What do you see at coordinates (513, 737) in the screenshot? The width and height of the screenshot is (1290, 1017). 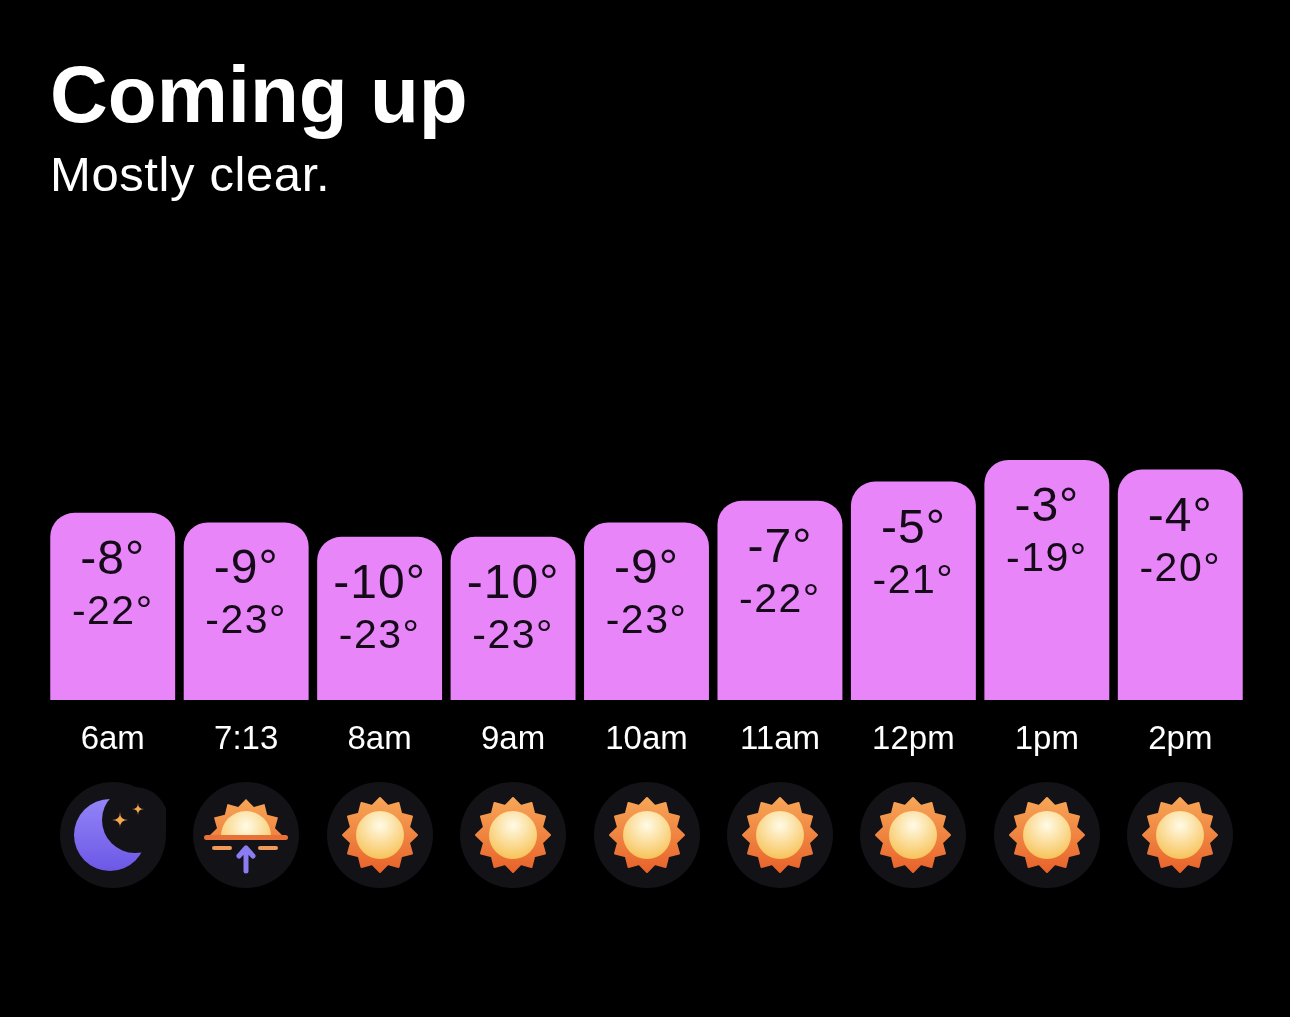 I see `x-tick-label: 9am` at bounding box center [513, 737].